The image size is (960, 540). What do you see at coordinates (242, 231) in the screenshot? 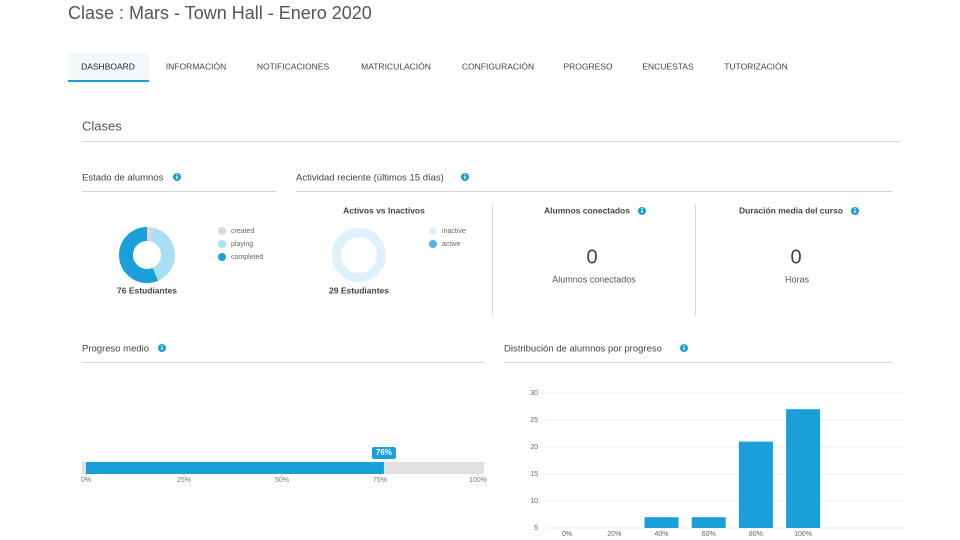
I see `legend-label: created` at bounding box center [242, 231].